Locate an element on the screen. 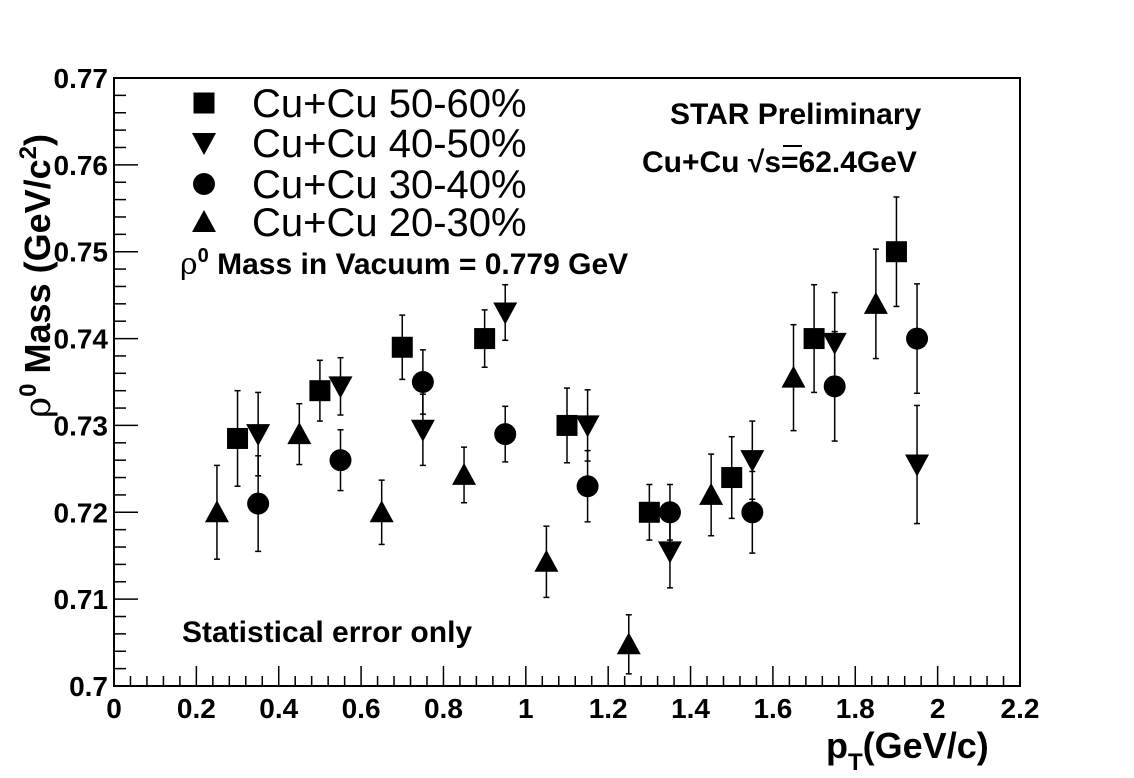 Image resolution: width=1134 pixels, height=778 pixels. x-tick-label: 1.8 is located at coordinates (855, 708).